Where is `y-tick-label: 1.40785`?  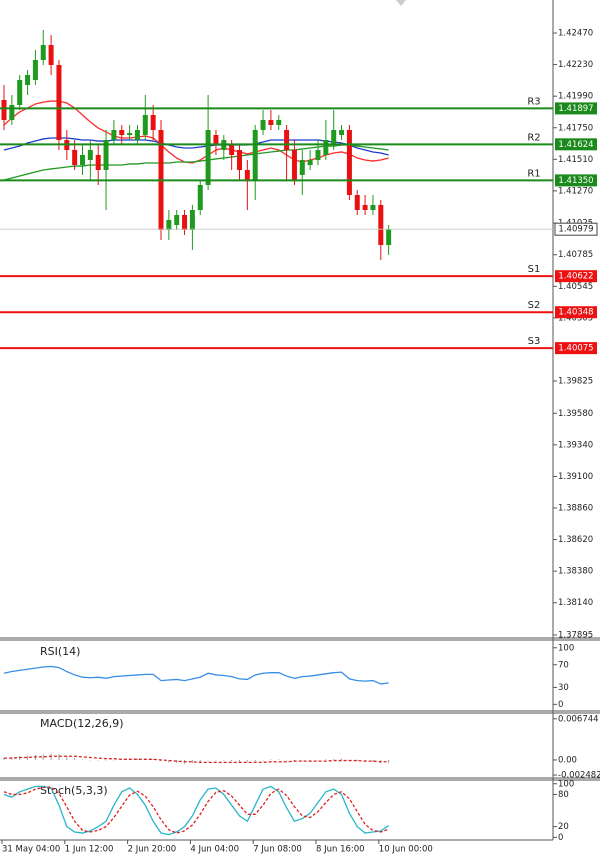
y-tick-label: 1.40785 is located at coordinates (575, 255).